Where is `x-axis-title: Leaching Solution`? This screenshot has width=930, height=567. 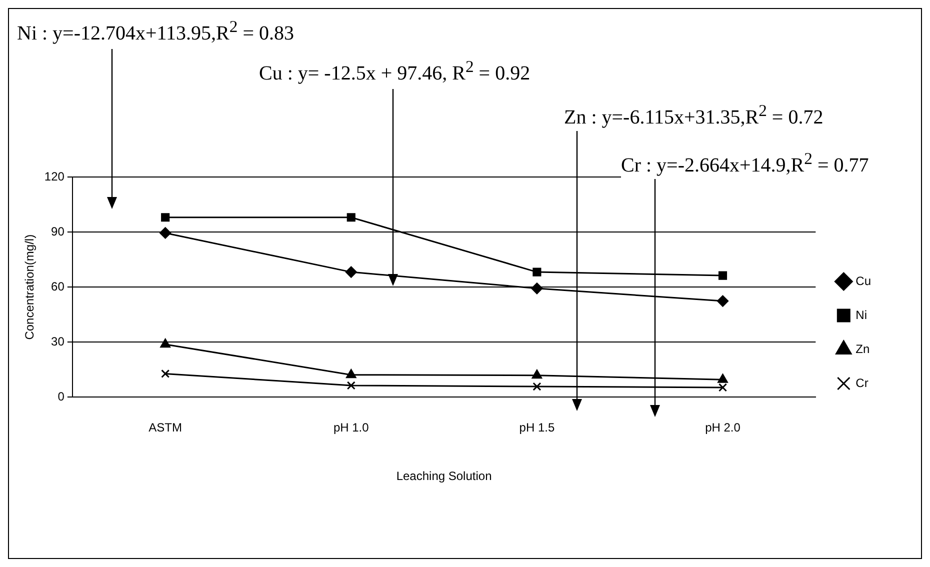
x-axis-title: Leaching Solution is located at coordinates (444, 476).